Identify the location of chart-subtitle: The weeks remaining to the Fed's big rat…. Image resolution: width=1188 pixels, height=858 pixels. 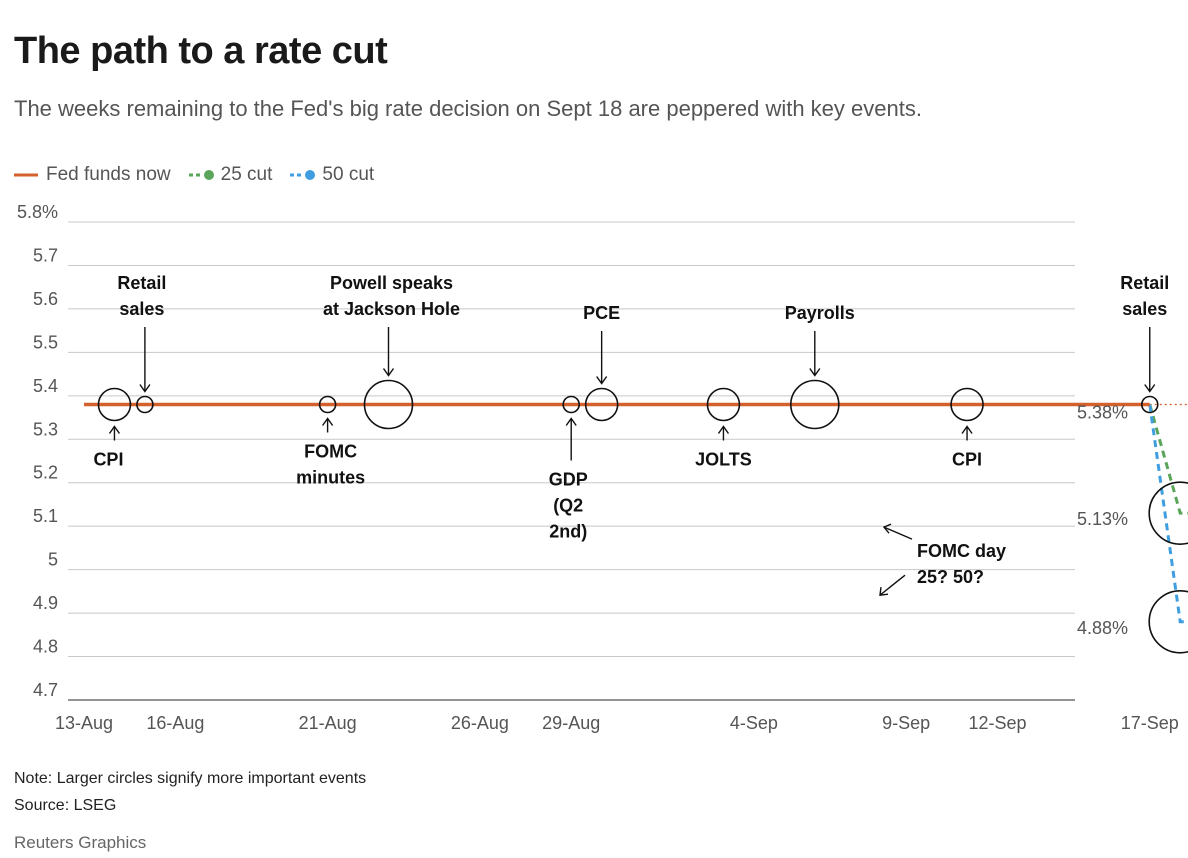
(468, 108).